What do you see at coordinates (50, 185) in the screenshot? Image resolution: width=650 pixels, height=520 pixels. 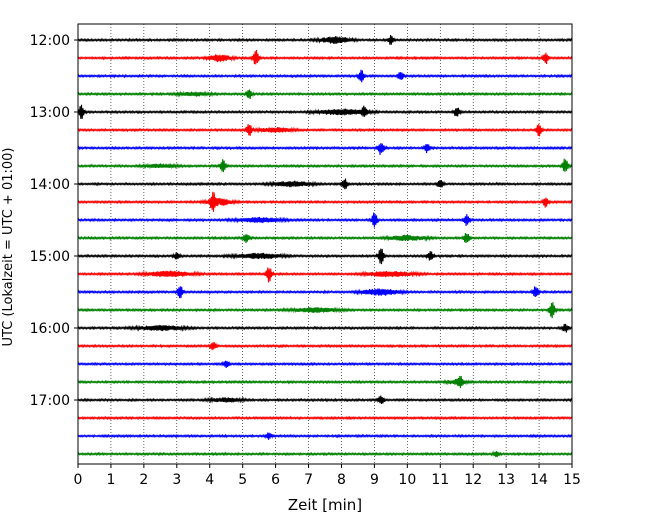 I see `y-tick-label: 14:00` at bounding box center [50, 185].